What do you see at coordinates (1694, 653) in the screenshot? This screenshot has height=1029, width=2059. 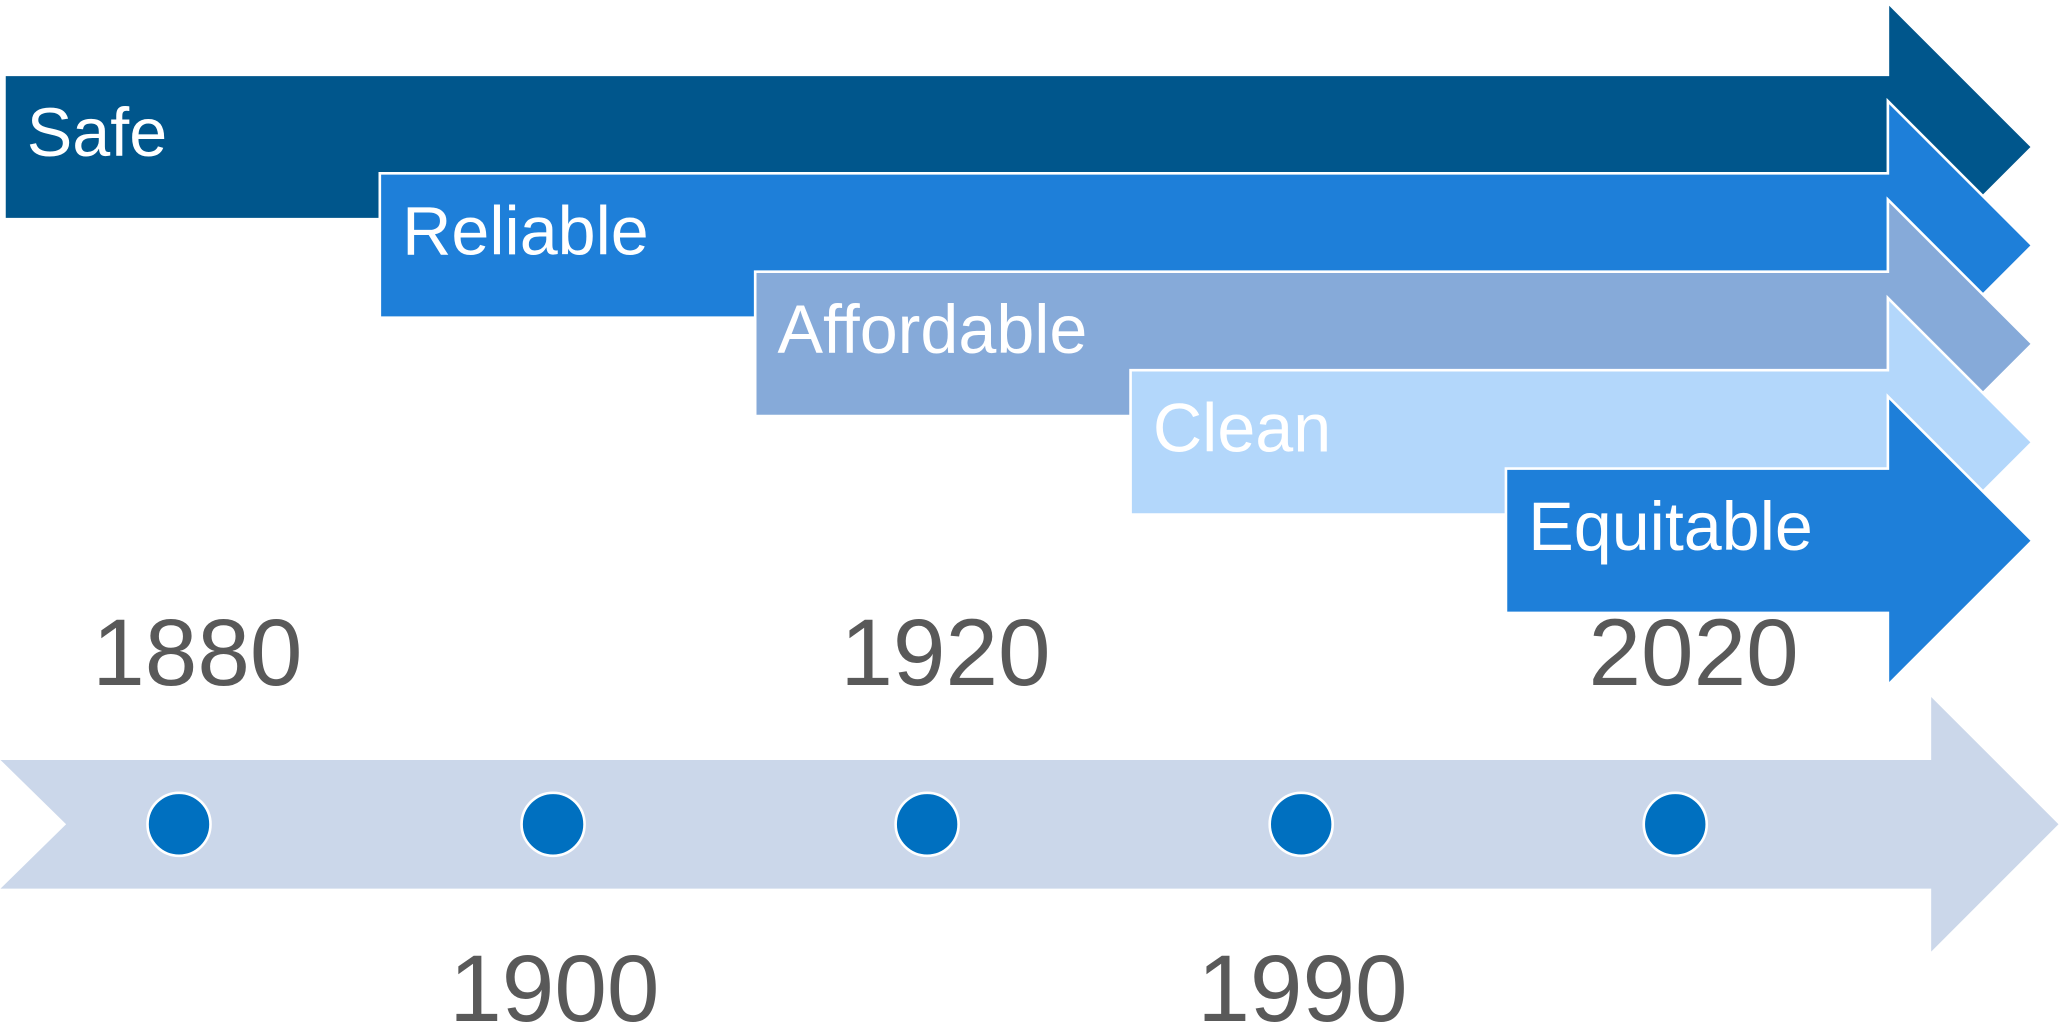 I see `year-label: 2020` at bounding box center [1694, 653].